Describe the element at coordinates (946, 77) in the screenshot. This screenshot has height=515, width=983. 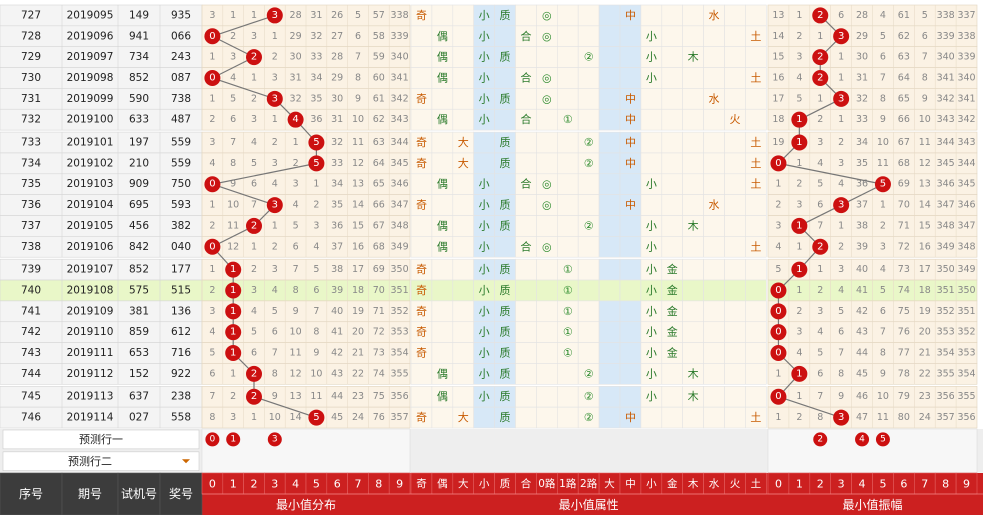
I see `amp-miss: 341` at that location.